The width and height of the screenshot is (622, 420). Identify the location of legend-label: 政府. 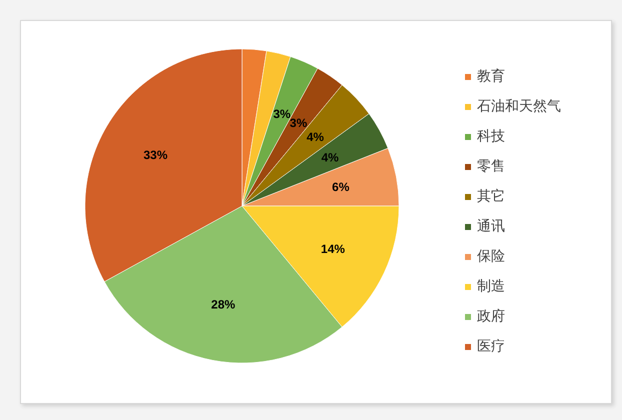
(491, 316).